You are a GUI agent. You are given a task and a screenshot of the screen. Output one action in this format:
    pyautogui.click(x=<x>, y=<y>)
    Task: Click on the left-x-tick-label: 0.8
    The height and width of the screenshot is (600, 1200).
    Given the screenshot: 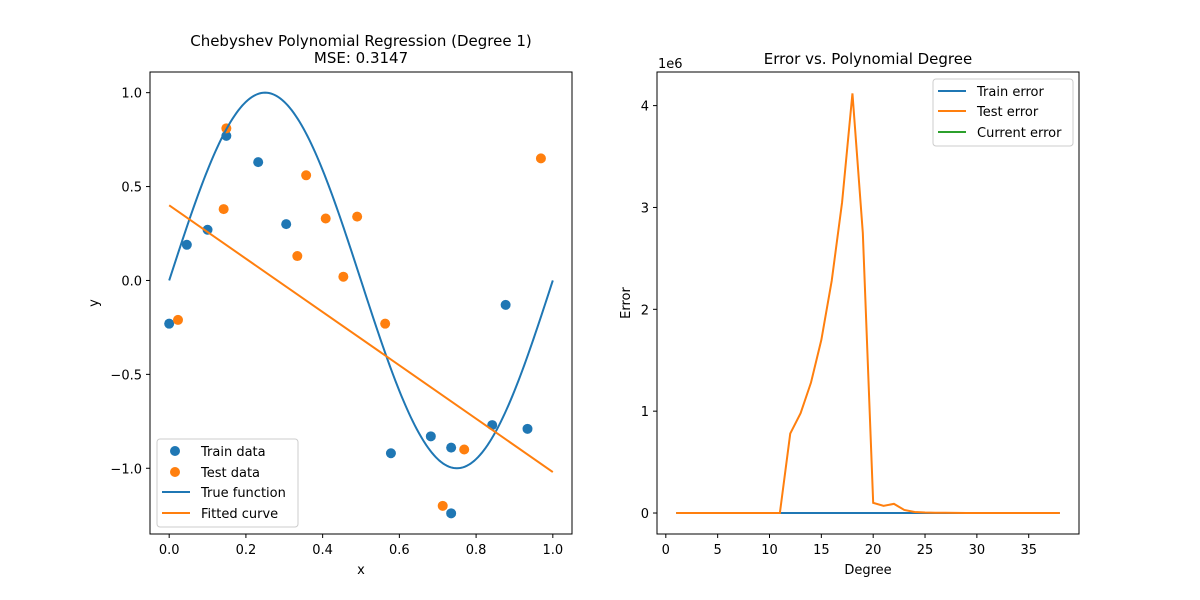 What is the action you would take?
    pyautogui.click(x=476, y=550)
    